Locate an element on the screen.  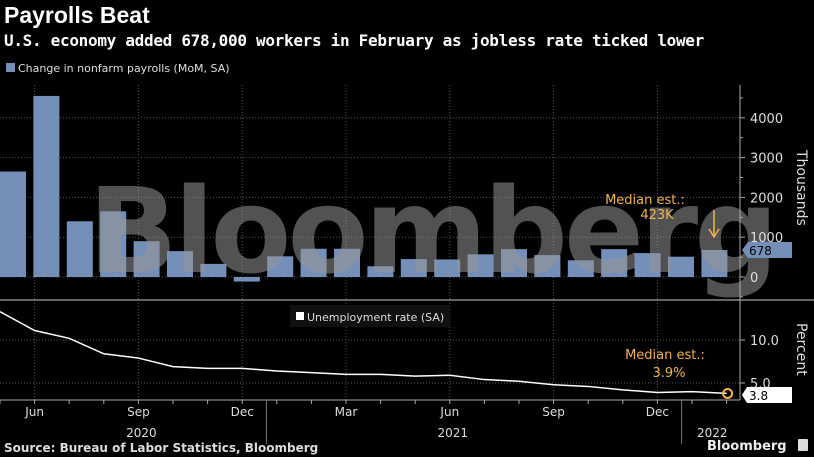
bar-y-tick-label: 4000 is located at coordinates (766, 119).